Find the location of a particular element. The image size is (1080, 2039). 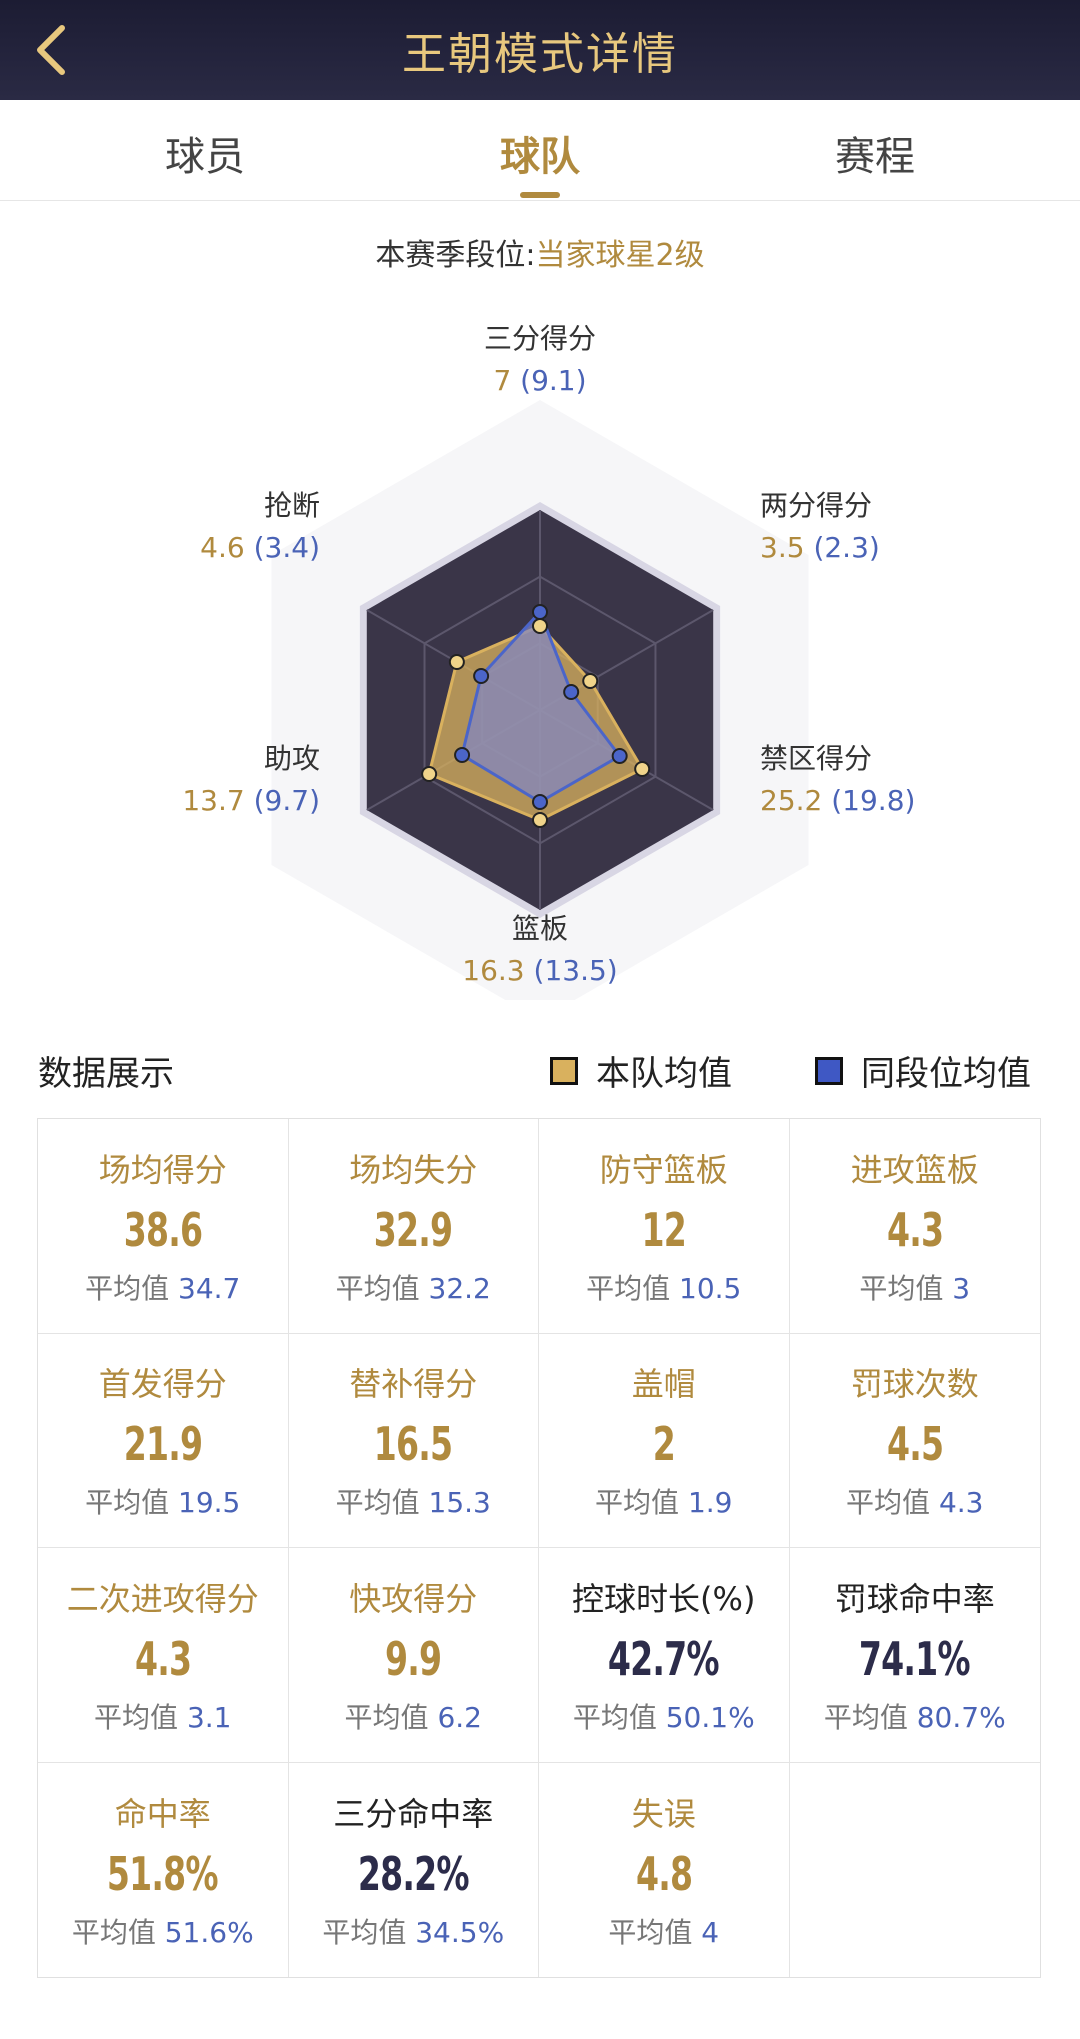

stat-average: 平均值 50.1% is located at coordinates (664, 1716).